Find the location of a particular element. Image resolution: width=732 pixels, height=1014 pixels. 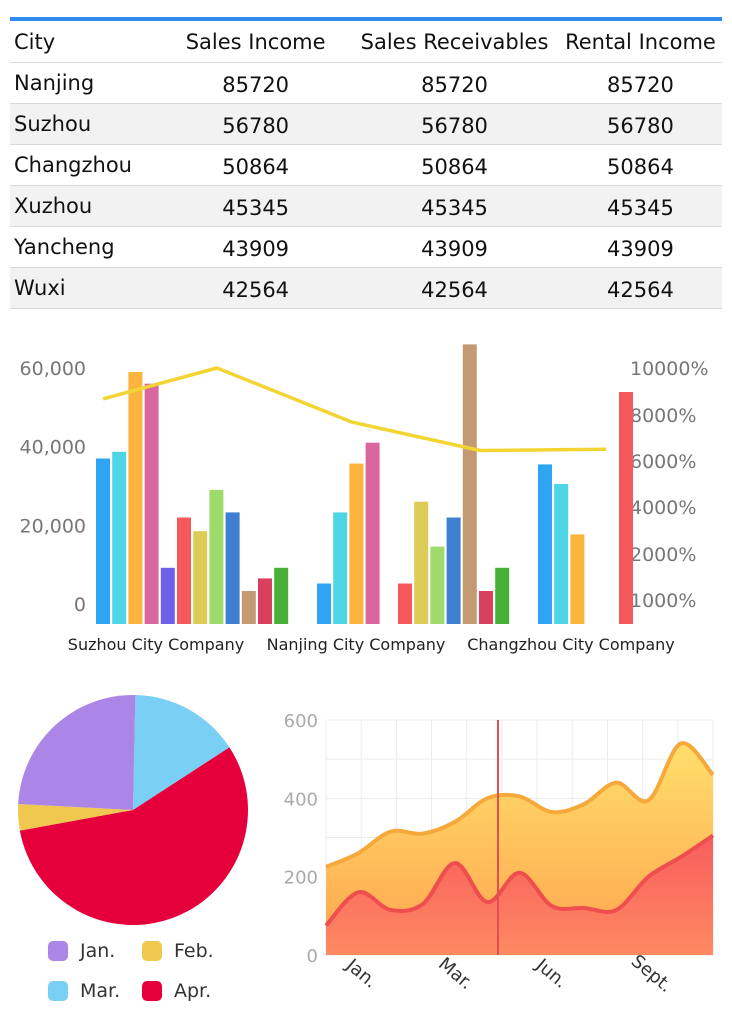

area-series-2-line is located at coordinates (519, 880).